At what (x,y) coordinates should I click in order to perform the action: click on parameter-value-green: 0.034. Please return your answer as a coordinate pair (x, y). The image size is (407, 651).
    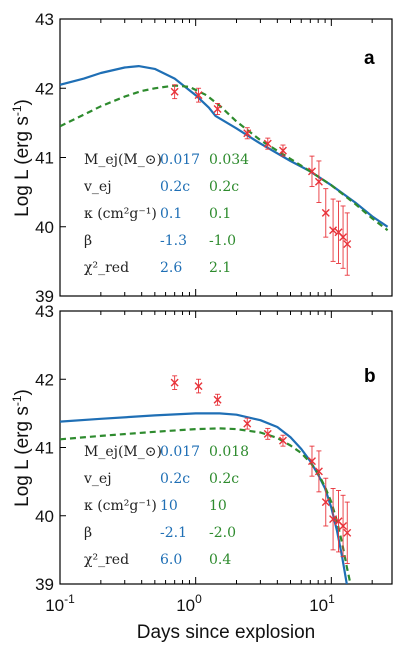
    Looking at the image, I should click on (229, 160).